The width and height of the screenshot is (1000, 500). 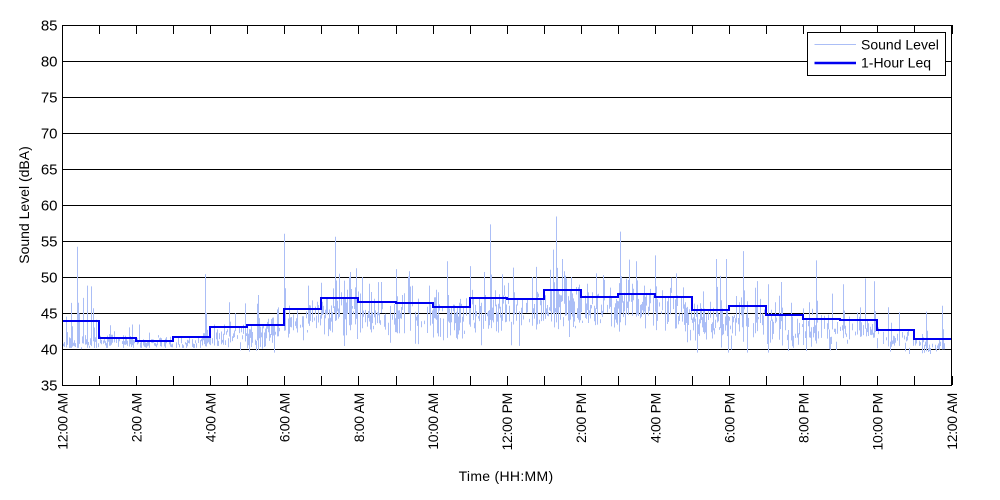 I want to click on svg-text: 10:00 AM, so click(x=433, y=421).